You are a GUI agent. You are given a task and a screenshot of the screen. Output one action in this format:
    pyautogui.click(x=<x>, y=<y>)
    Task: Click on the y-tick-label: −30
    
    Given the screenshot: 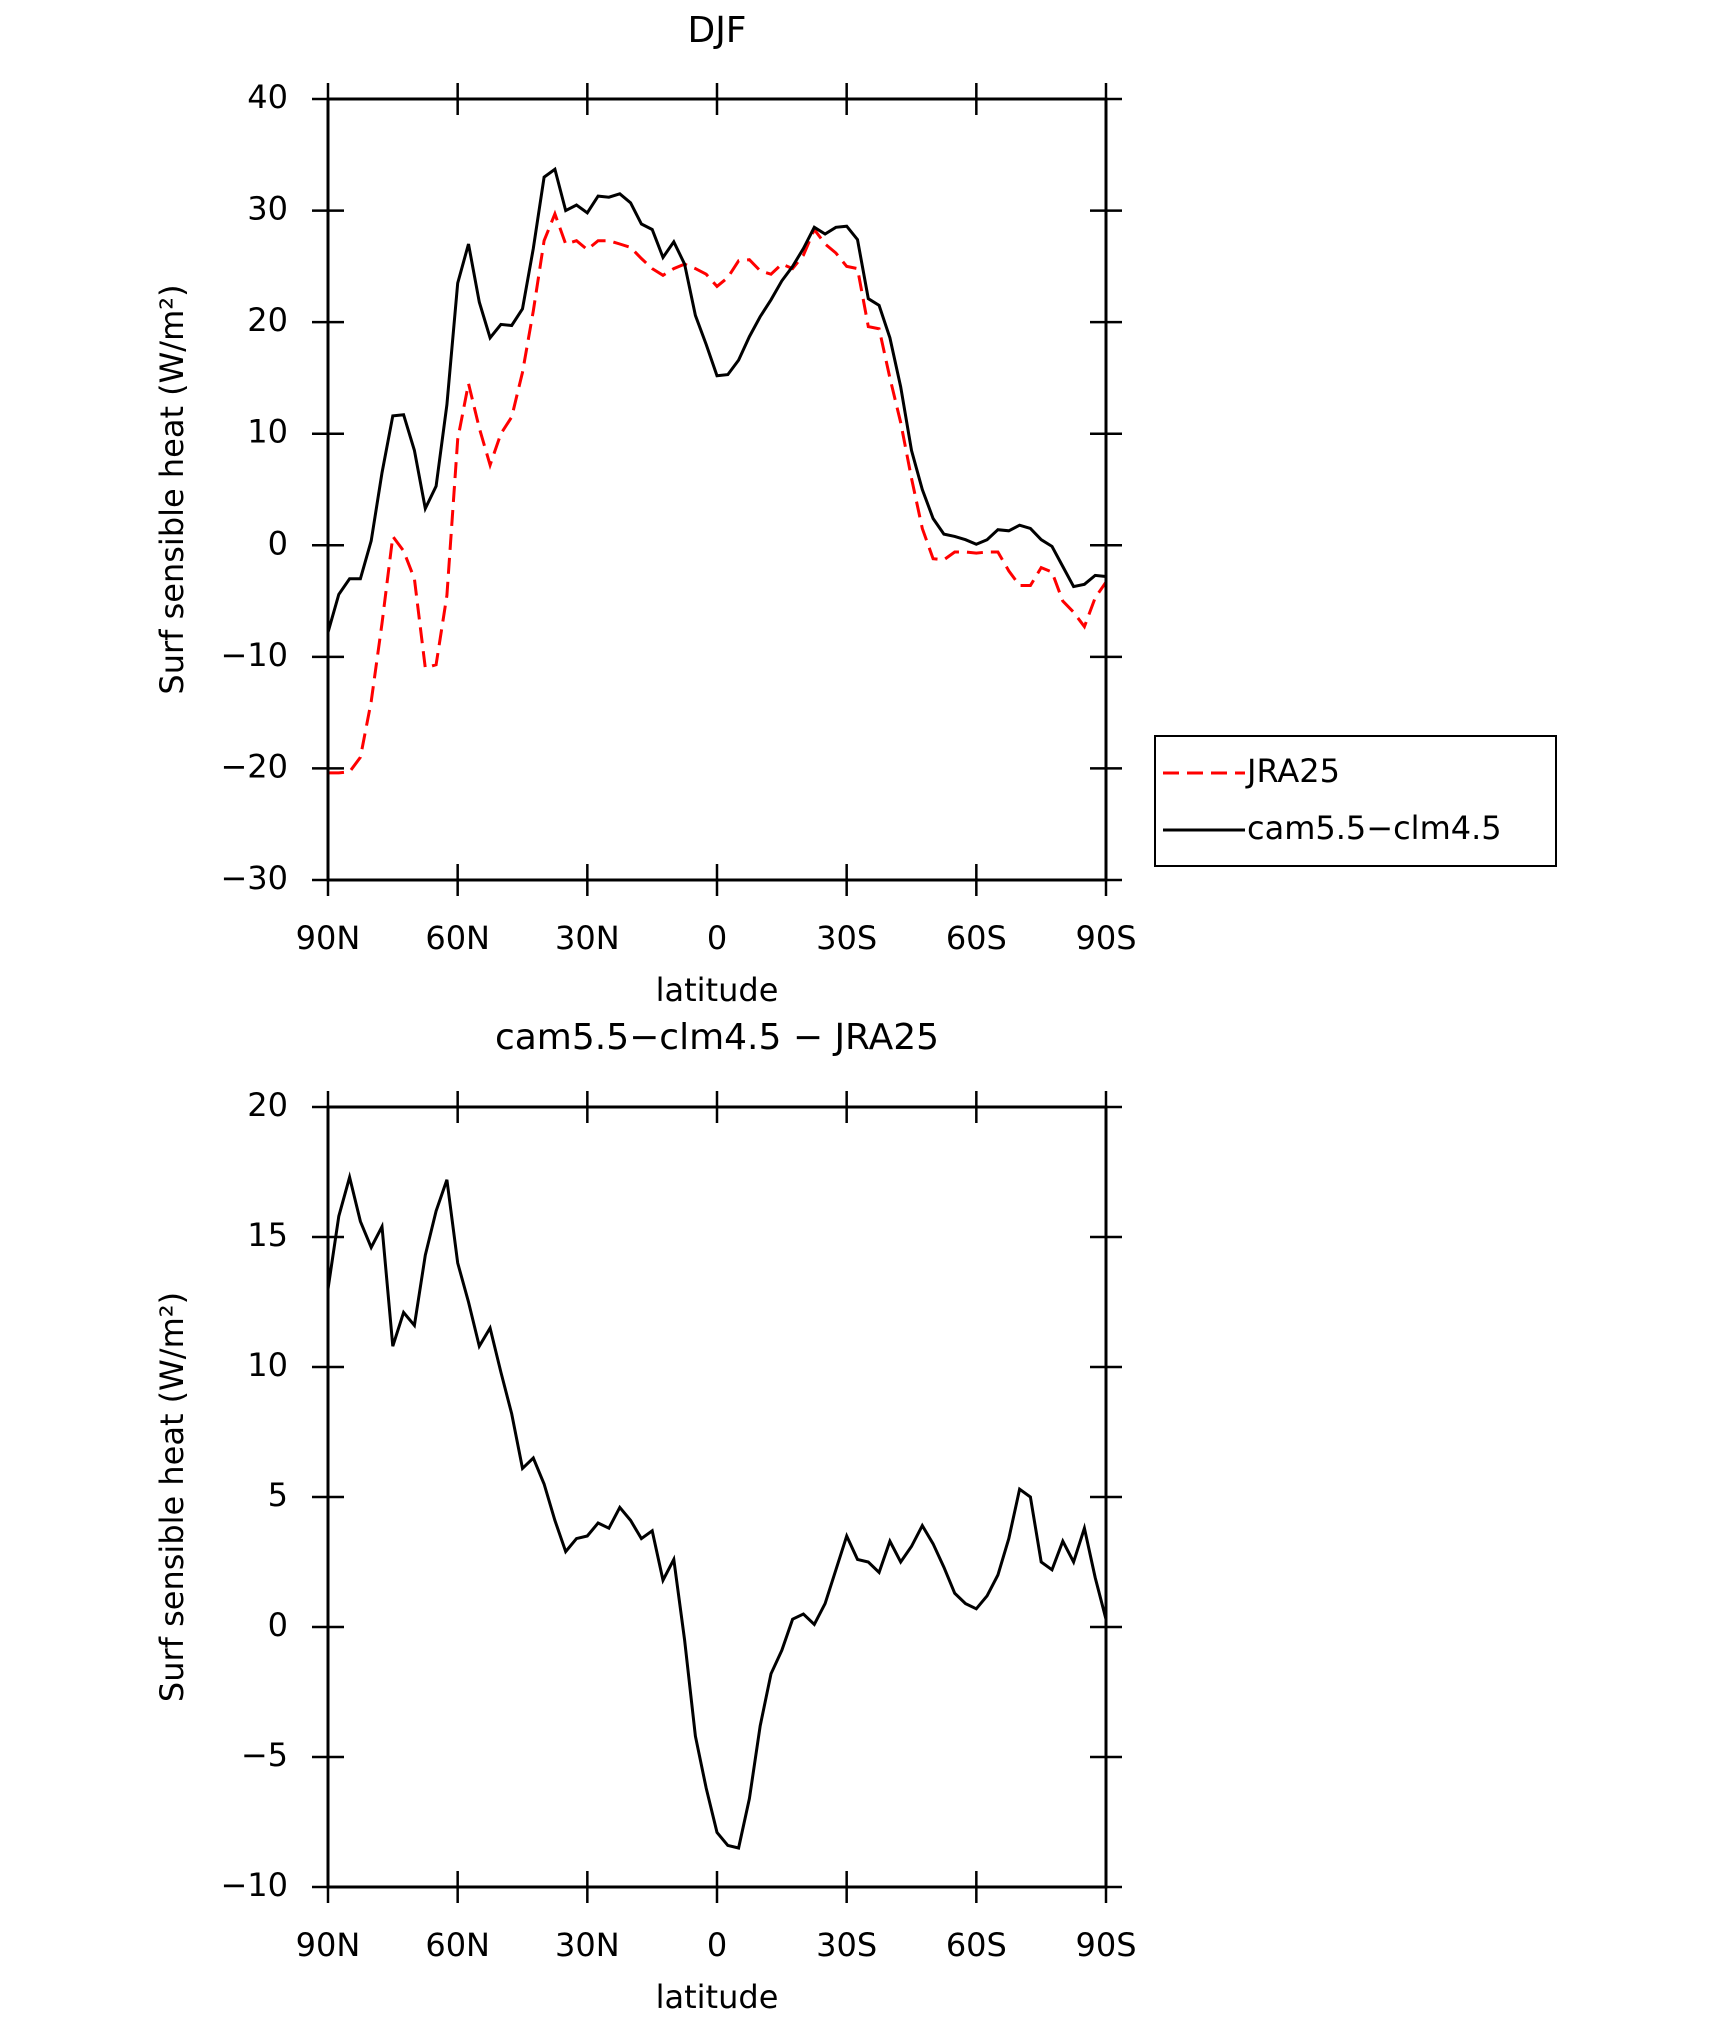 What is the action you would take?
    pyautogui.click(x=254, y=878)
    